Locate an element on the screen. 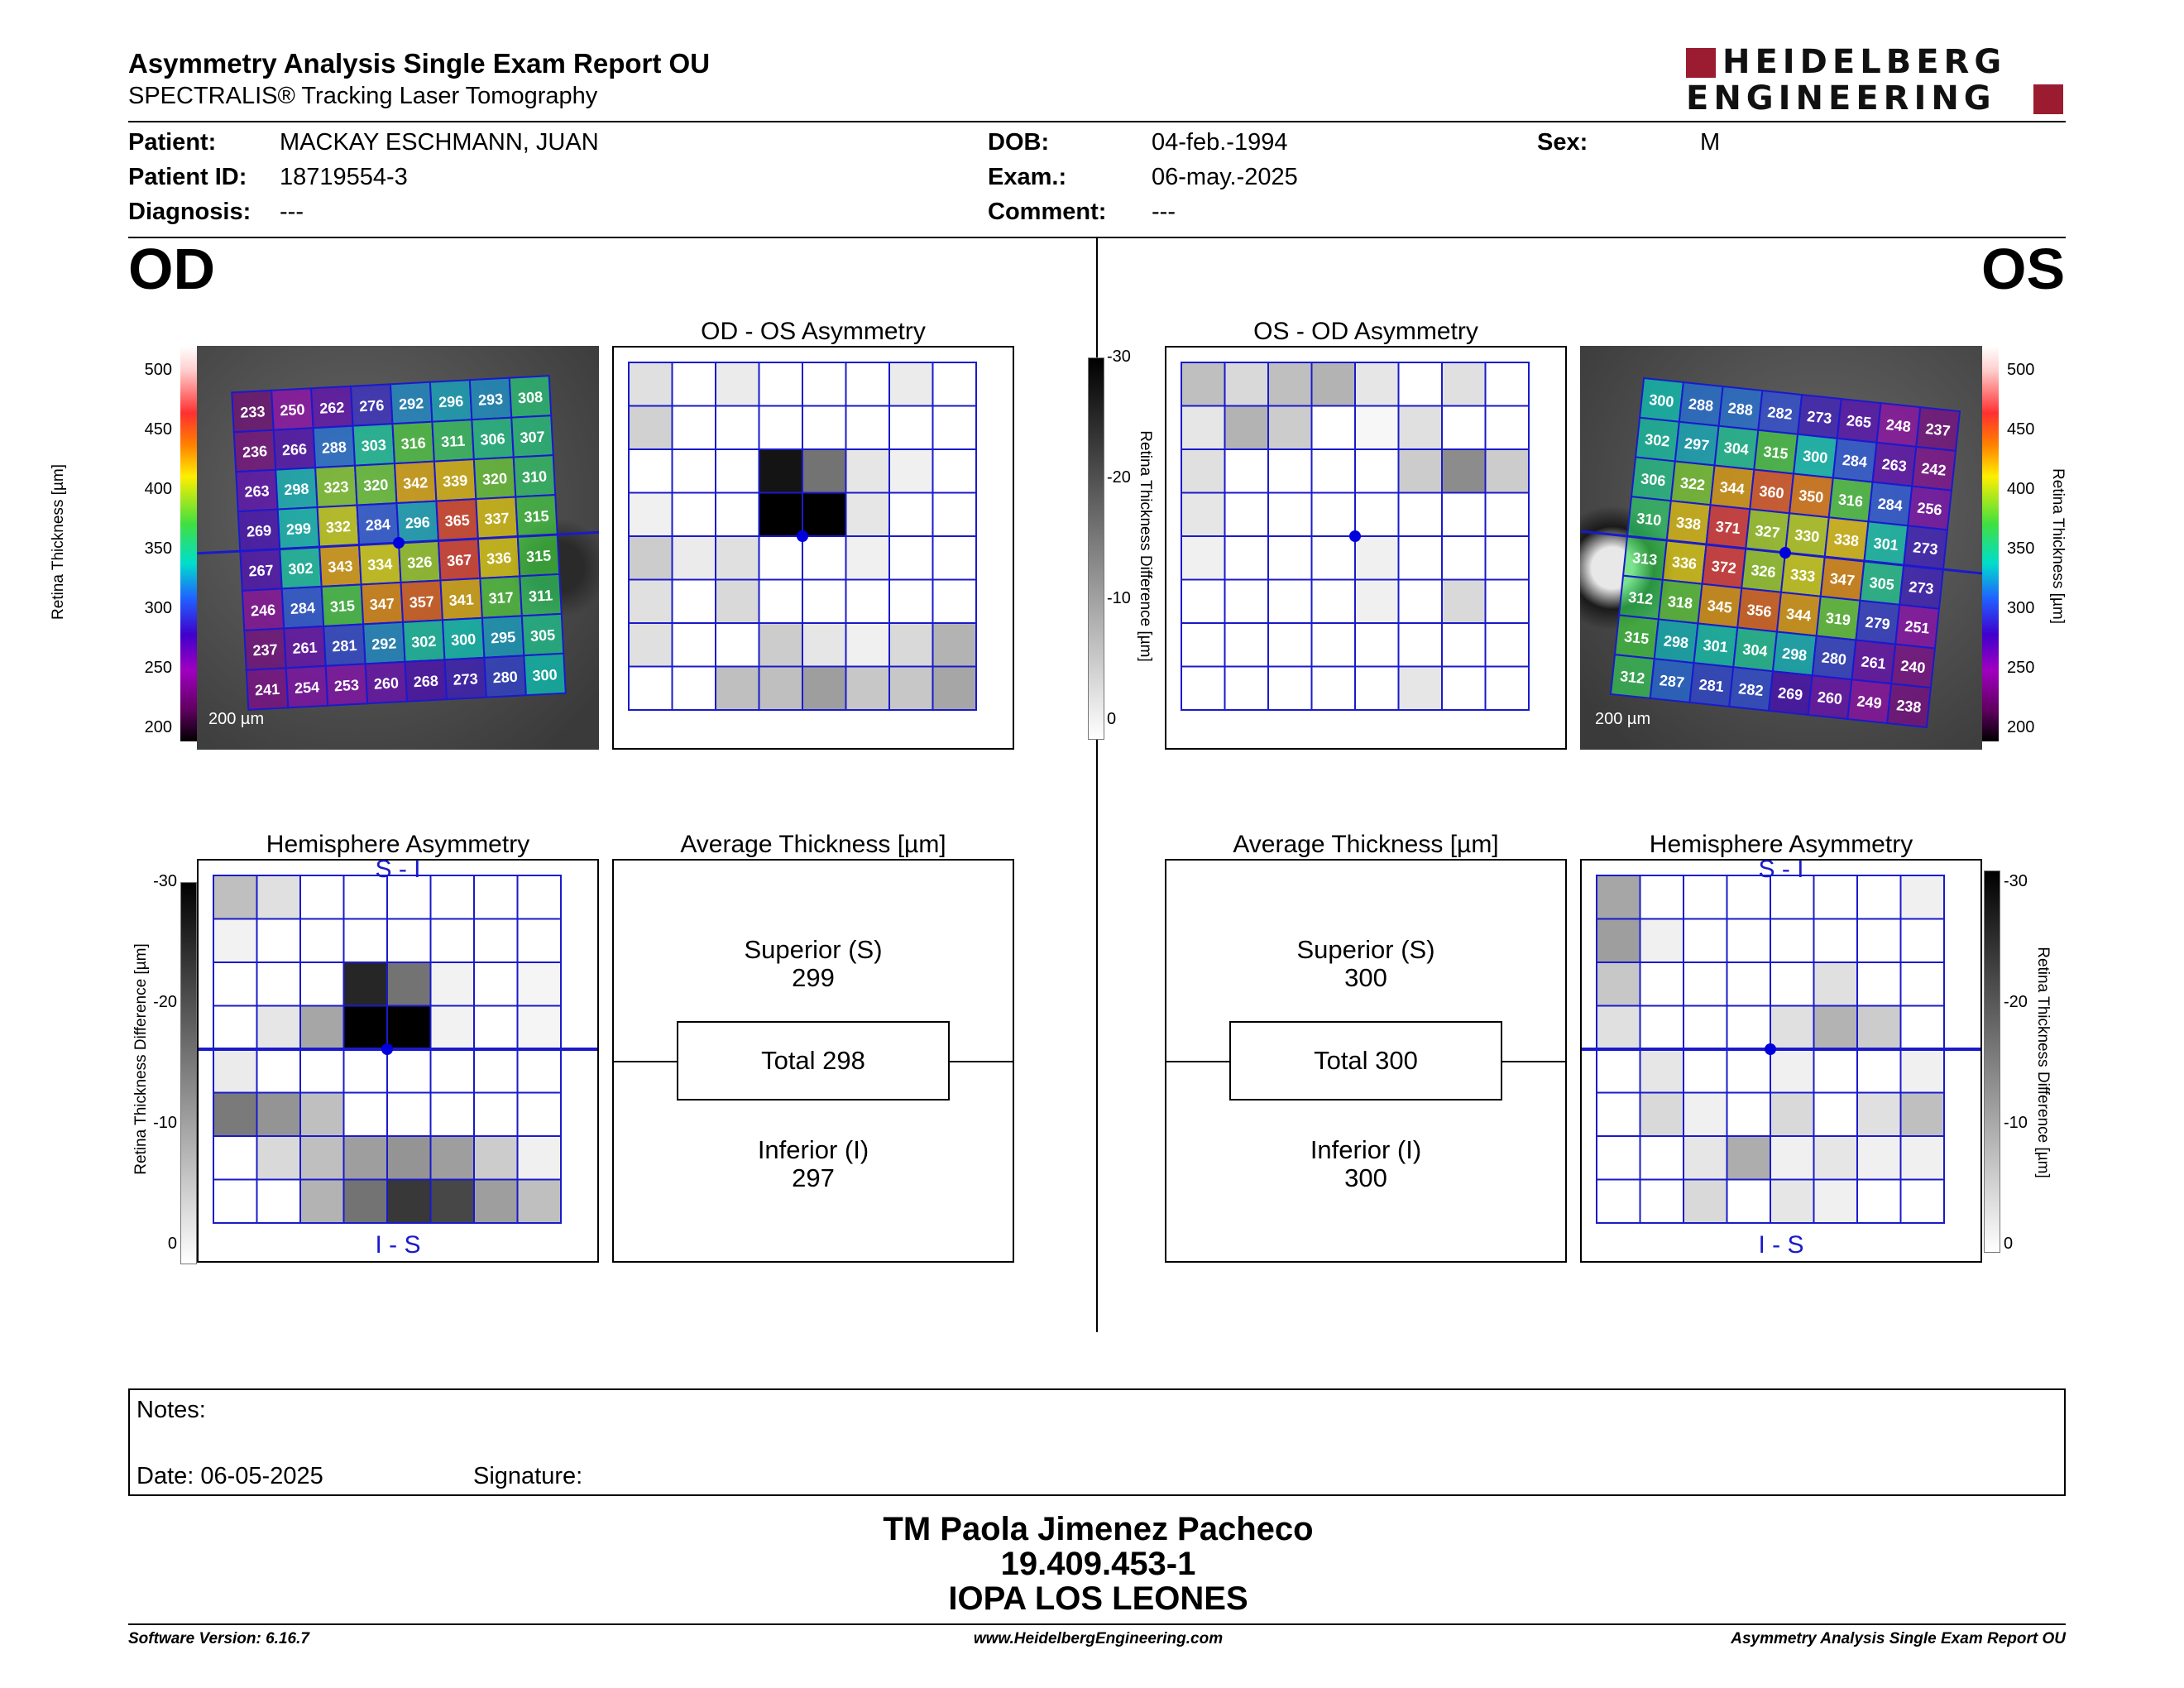 Image resolution: width=2184 pixels, height=1688 pixels. thickness-value: 248 is located at coordinates (1898, 425).